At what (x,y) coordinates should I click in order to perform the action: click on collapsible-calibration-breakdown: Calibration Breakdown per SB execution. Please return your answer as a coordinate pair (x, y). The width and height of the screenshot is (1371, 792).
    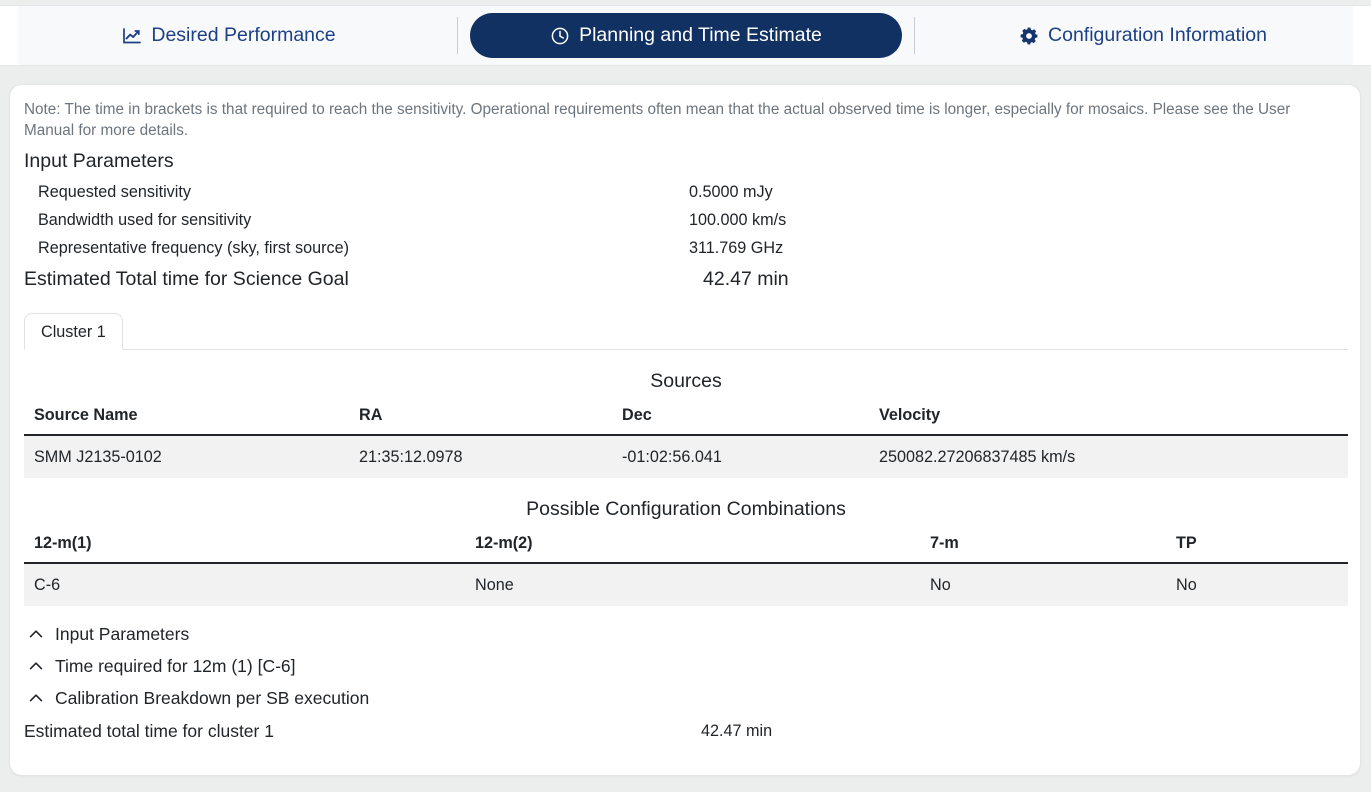
    Looking at the image, I should click on (685, 698).